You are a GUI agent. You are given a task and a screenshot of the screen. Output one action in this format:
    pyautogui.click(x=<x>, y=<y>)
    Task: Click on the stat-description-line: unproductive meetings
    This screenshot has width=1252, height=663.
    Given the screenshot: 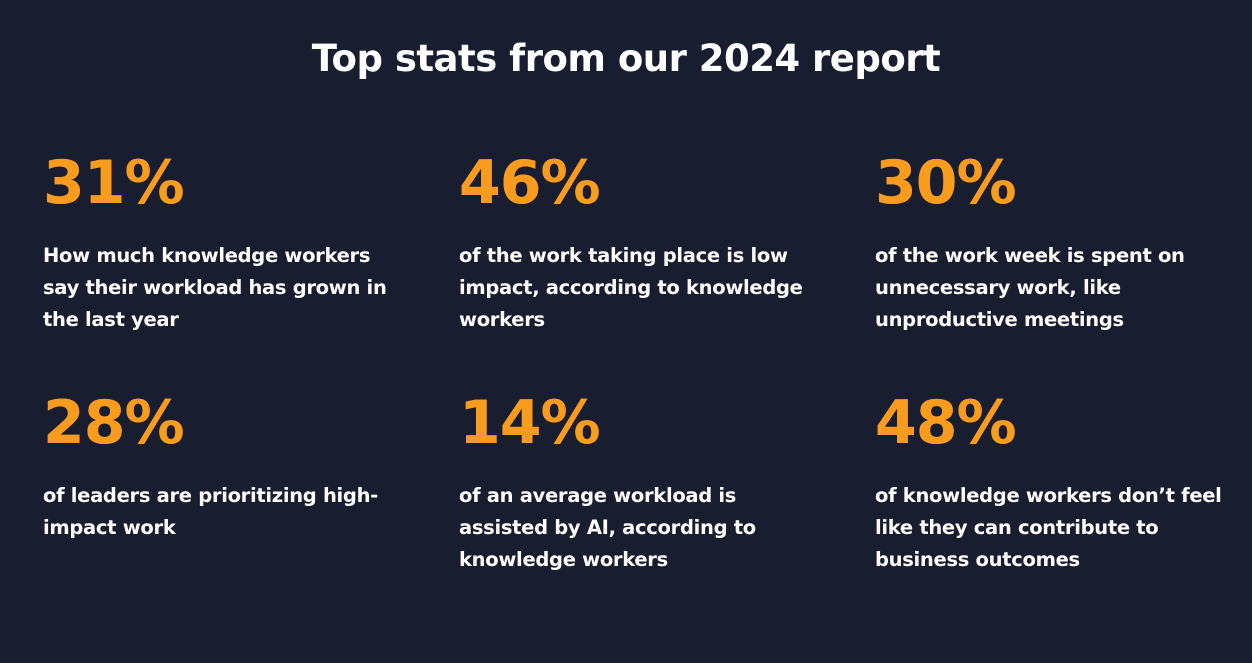 What is the action you would take?
    pyautogui.click(x=999, y=319)
    